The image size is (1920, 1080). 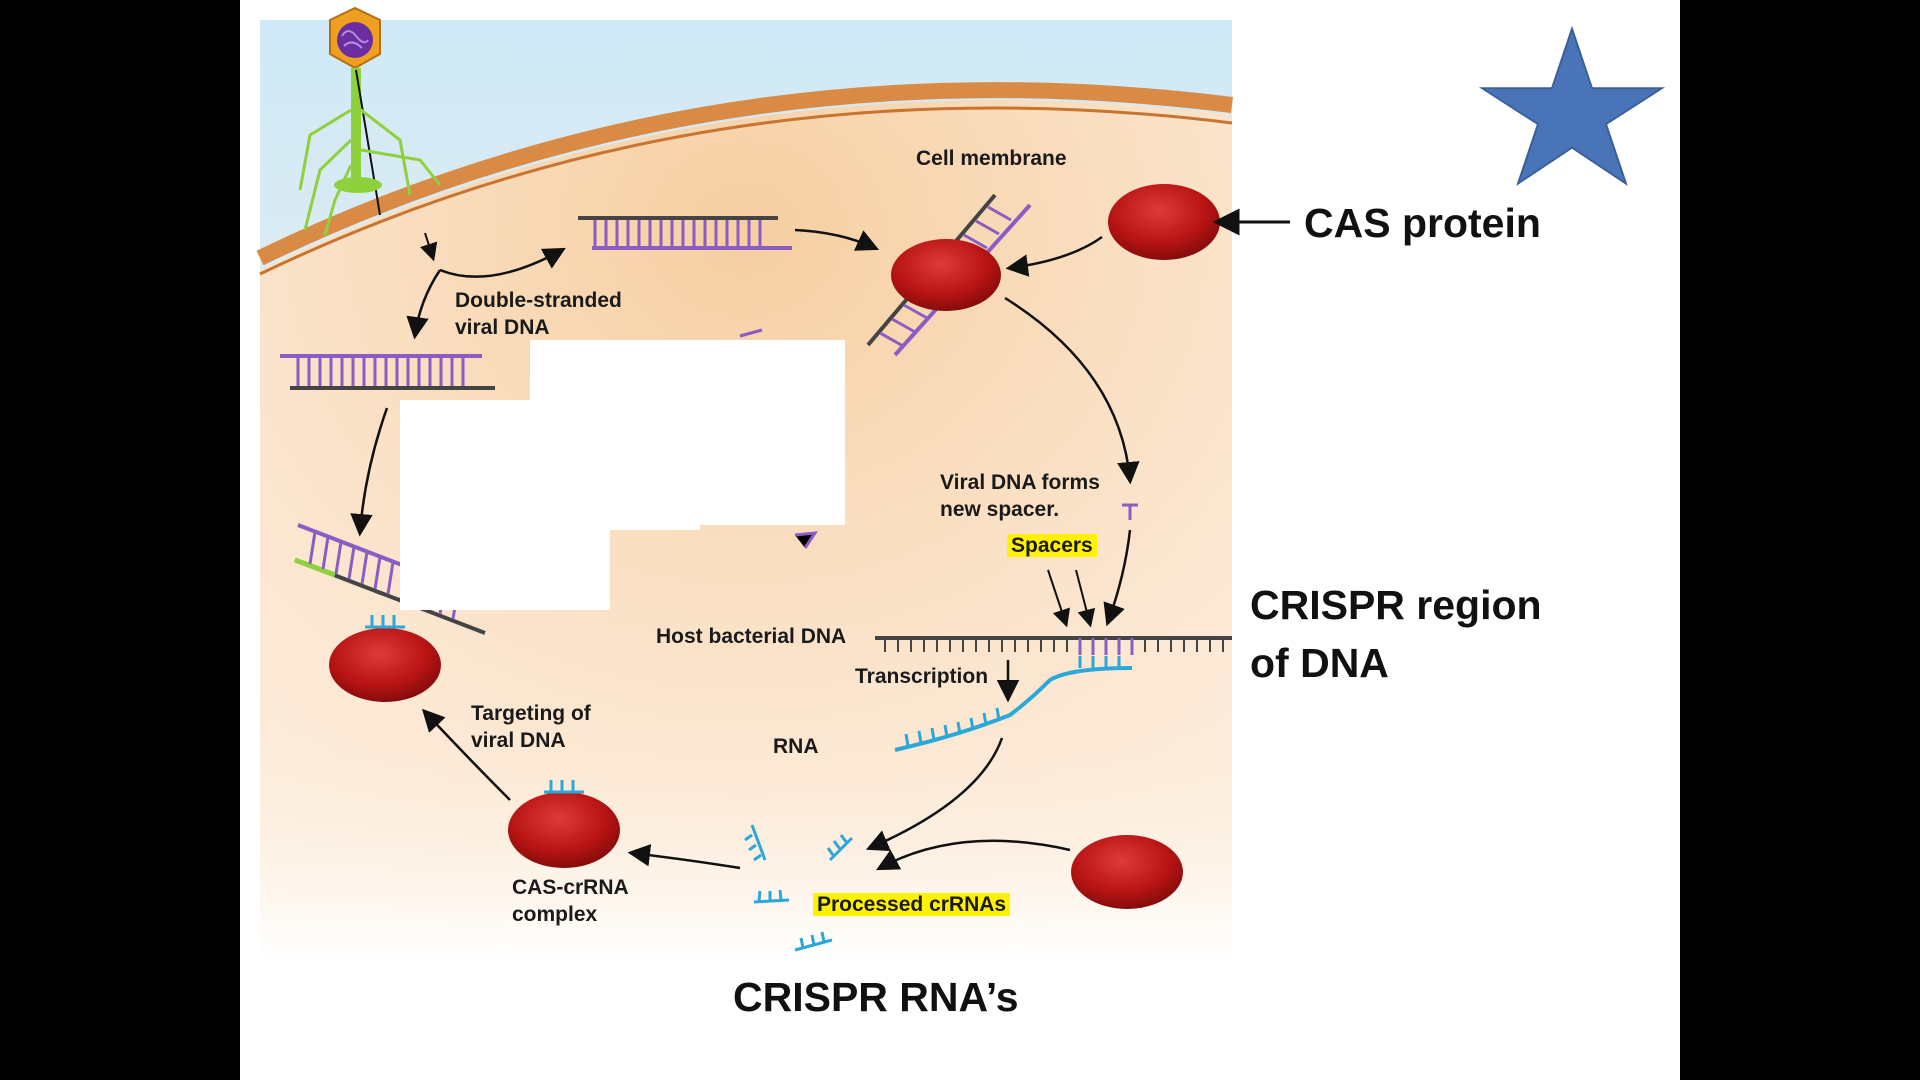 What do you see at coordinates (1572, 105) in the screenshot?
I see `star-icon` at bounding box center [1572, 105].